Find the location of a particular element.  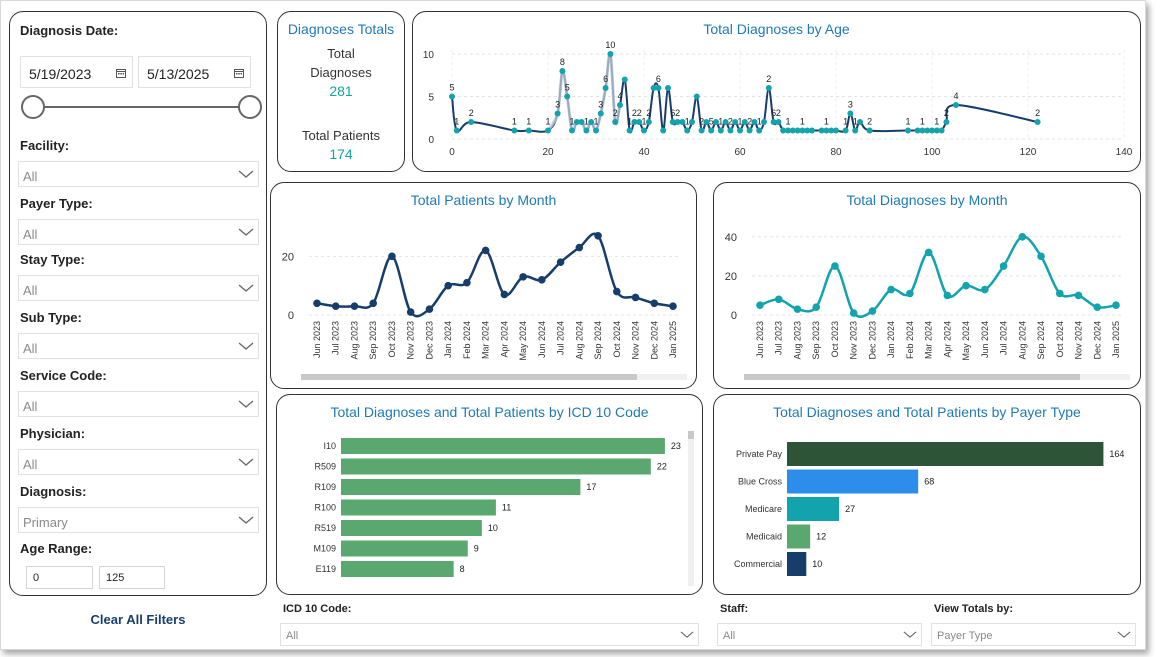

month-tick-label: Jul 2023 is located at coordinates (336, 338).